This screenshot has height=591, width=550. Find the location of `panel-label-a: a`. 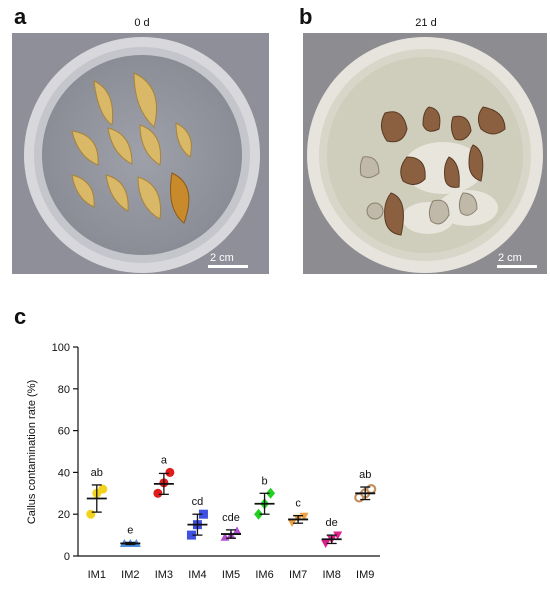

panel-label-a: a is located at coordinates (20, 16).